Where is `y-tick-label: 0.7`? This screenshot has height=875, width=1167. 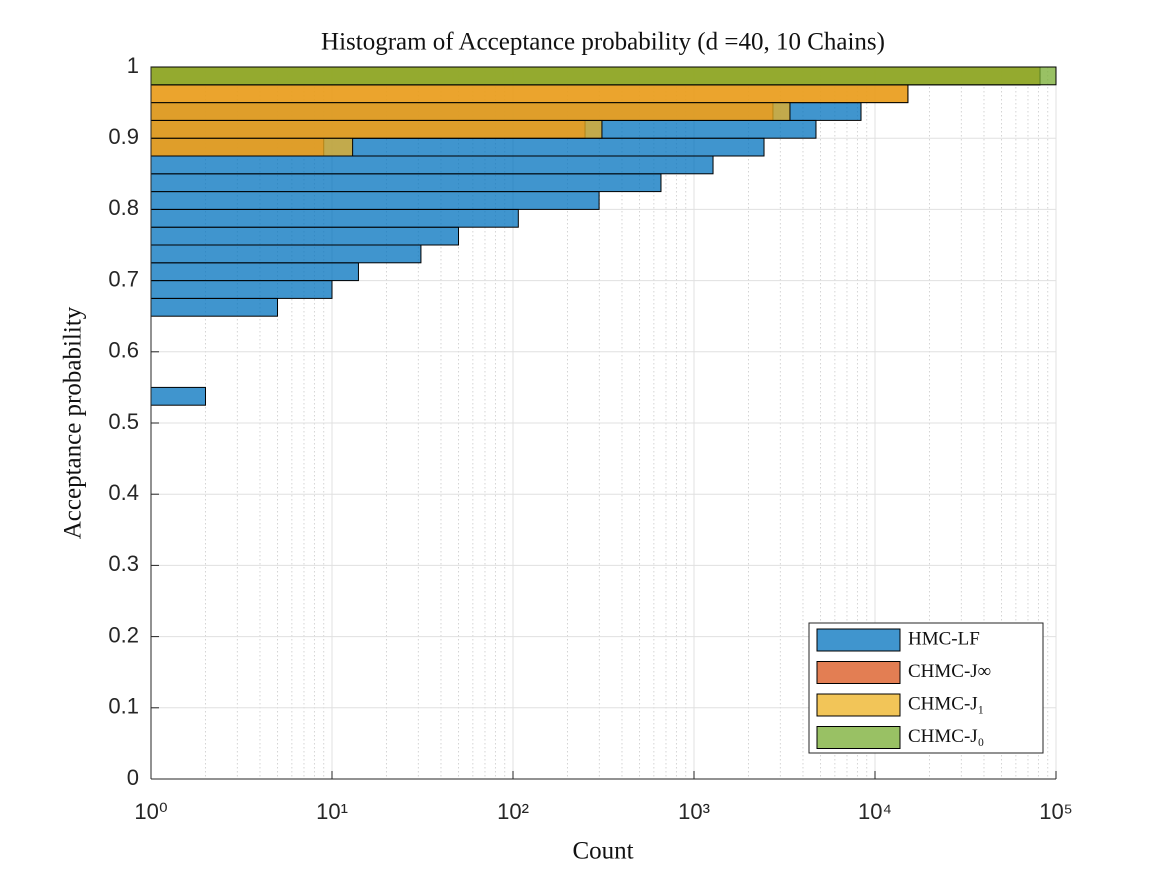 y-tick-label: 0.7 is located at coordinates (123, 278).